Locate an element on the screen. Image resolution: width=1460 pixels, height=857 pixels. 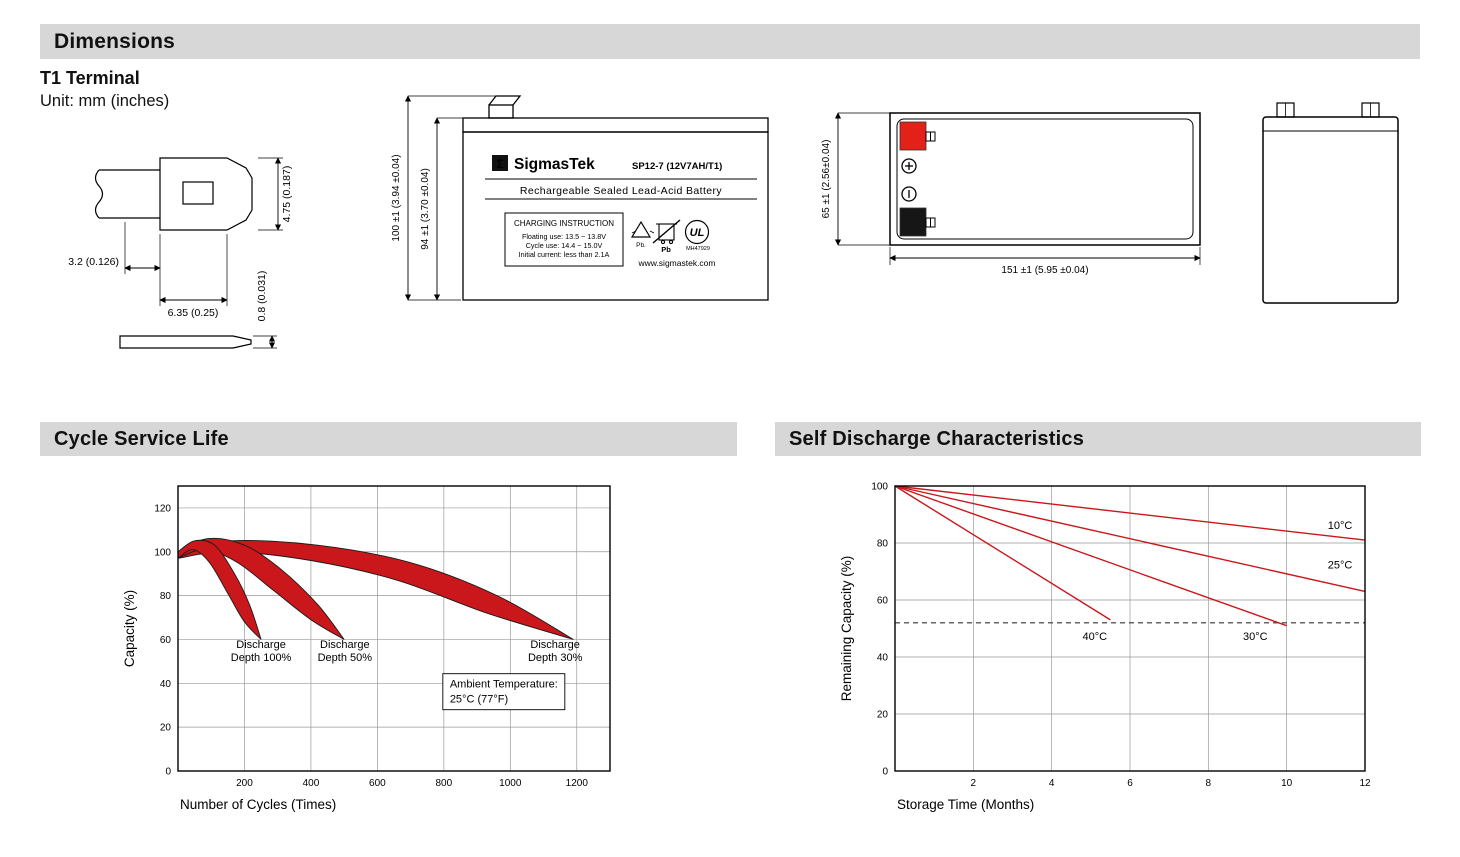
svg-text: 10 is located at coordinates (1287, 783).